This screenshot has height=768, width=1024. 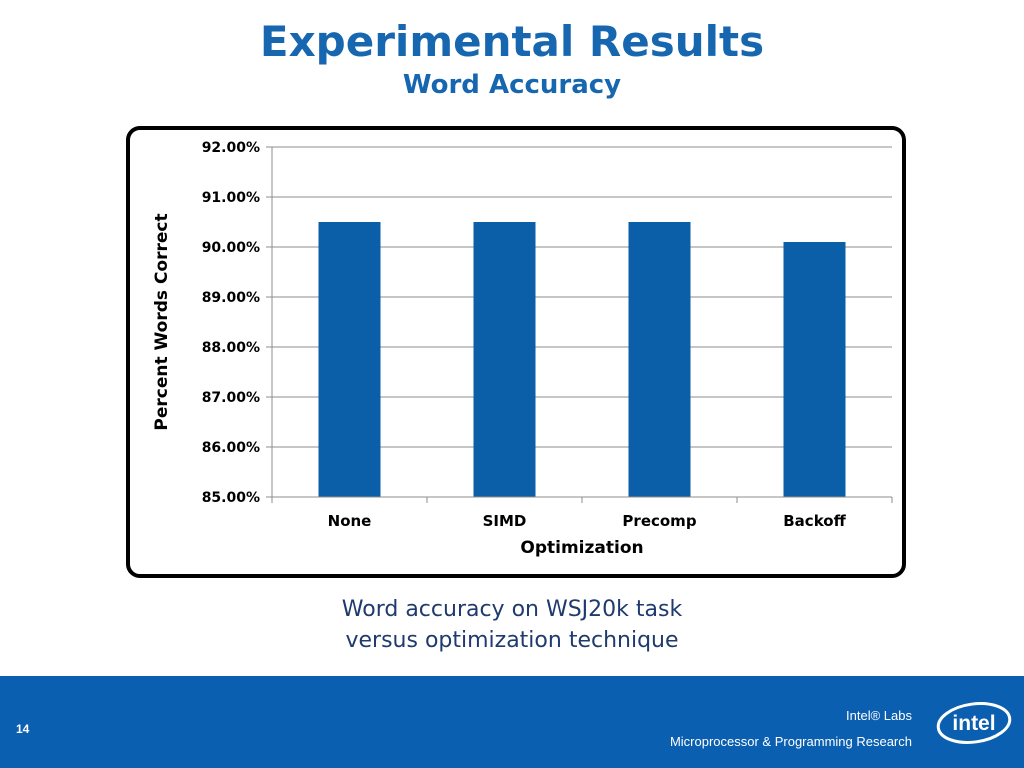 I want to click on y-tick-label: 91.00%, so click(x=231, y=198).